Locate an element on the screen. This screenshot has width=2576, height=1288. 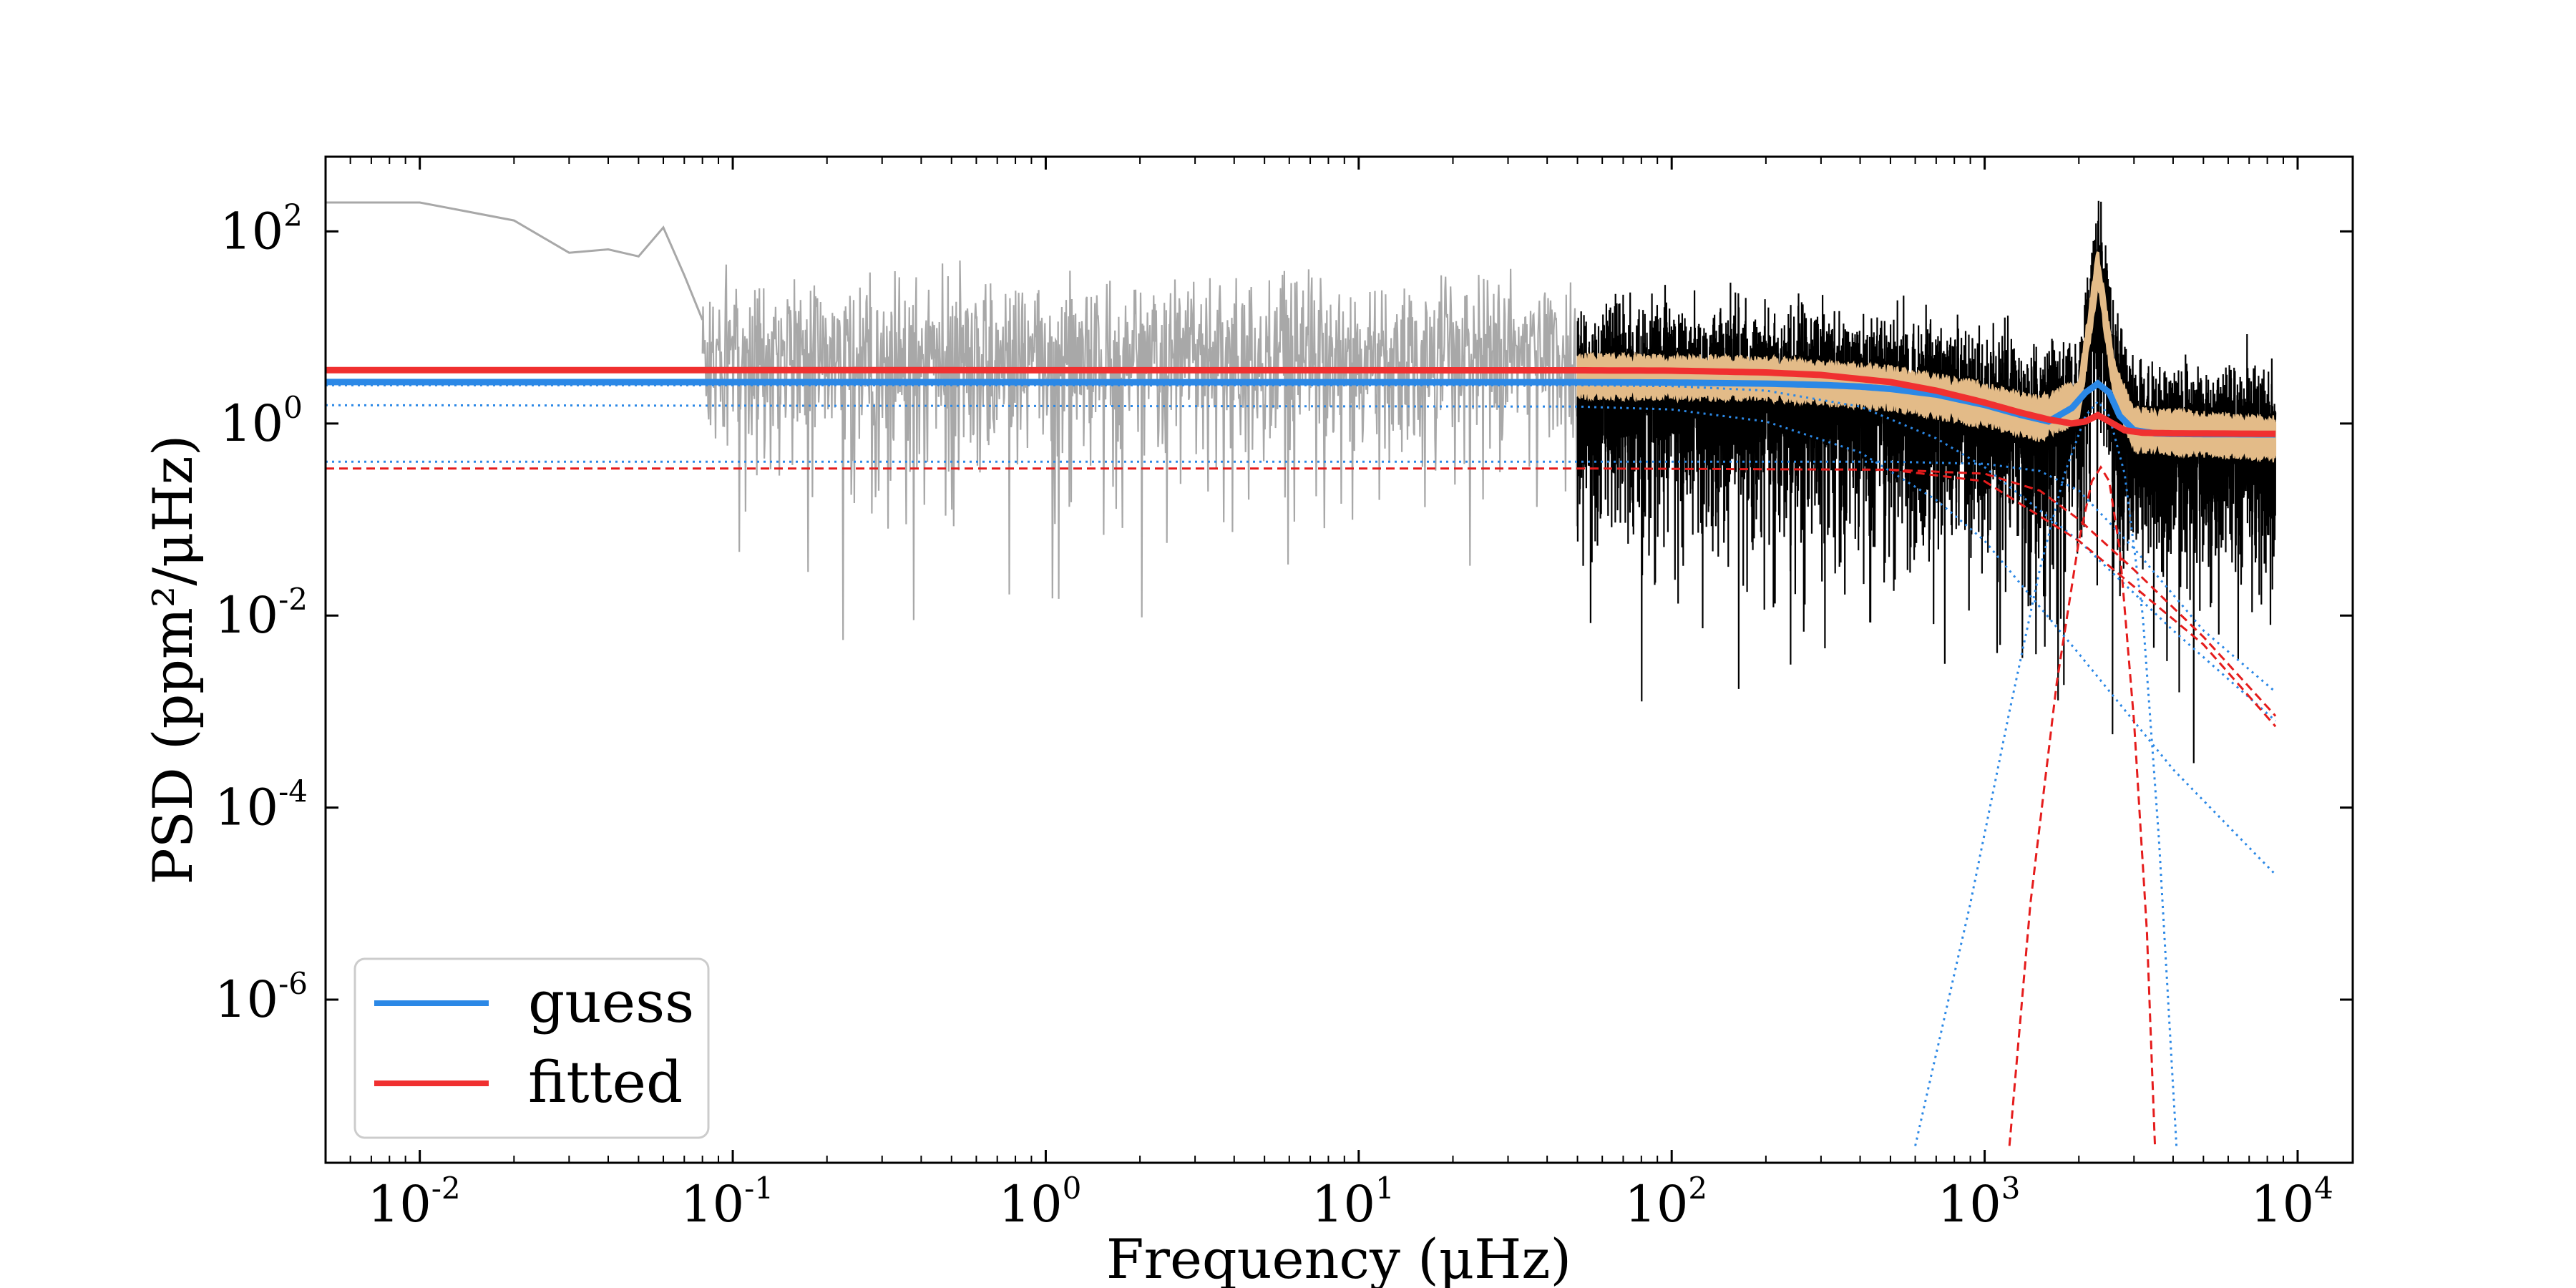
x-tick-label: 10⁻² is located at coordinates (414, 1202).